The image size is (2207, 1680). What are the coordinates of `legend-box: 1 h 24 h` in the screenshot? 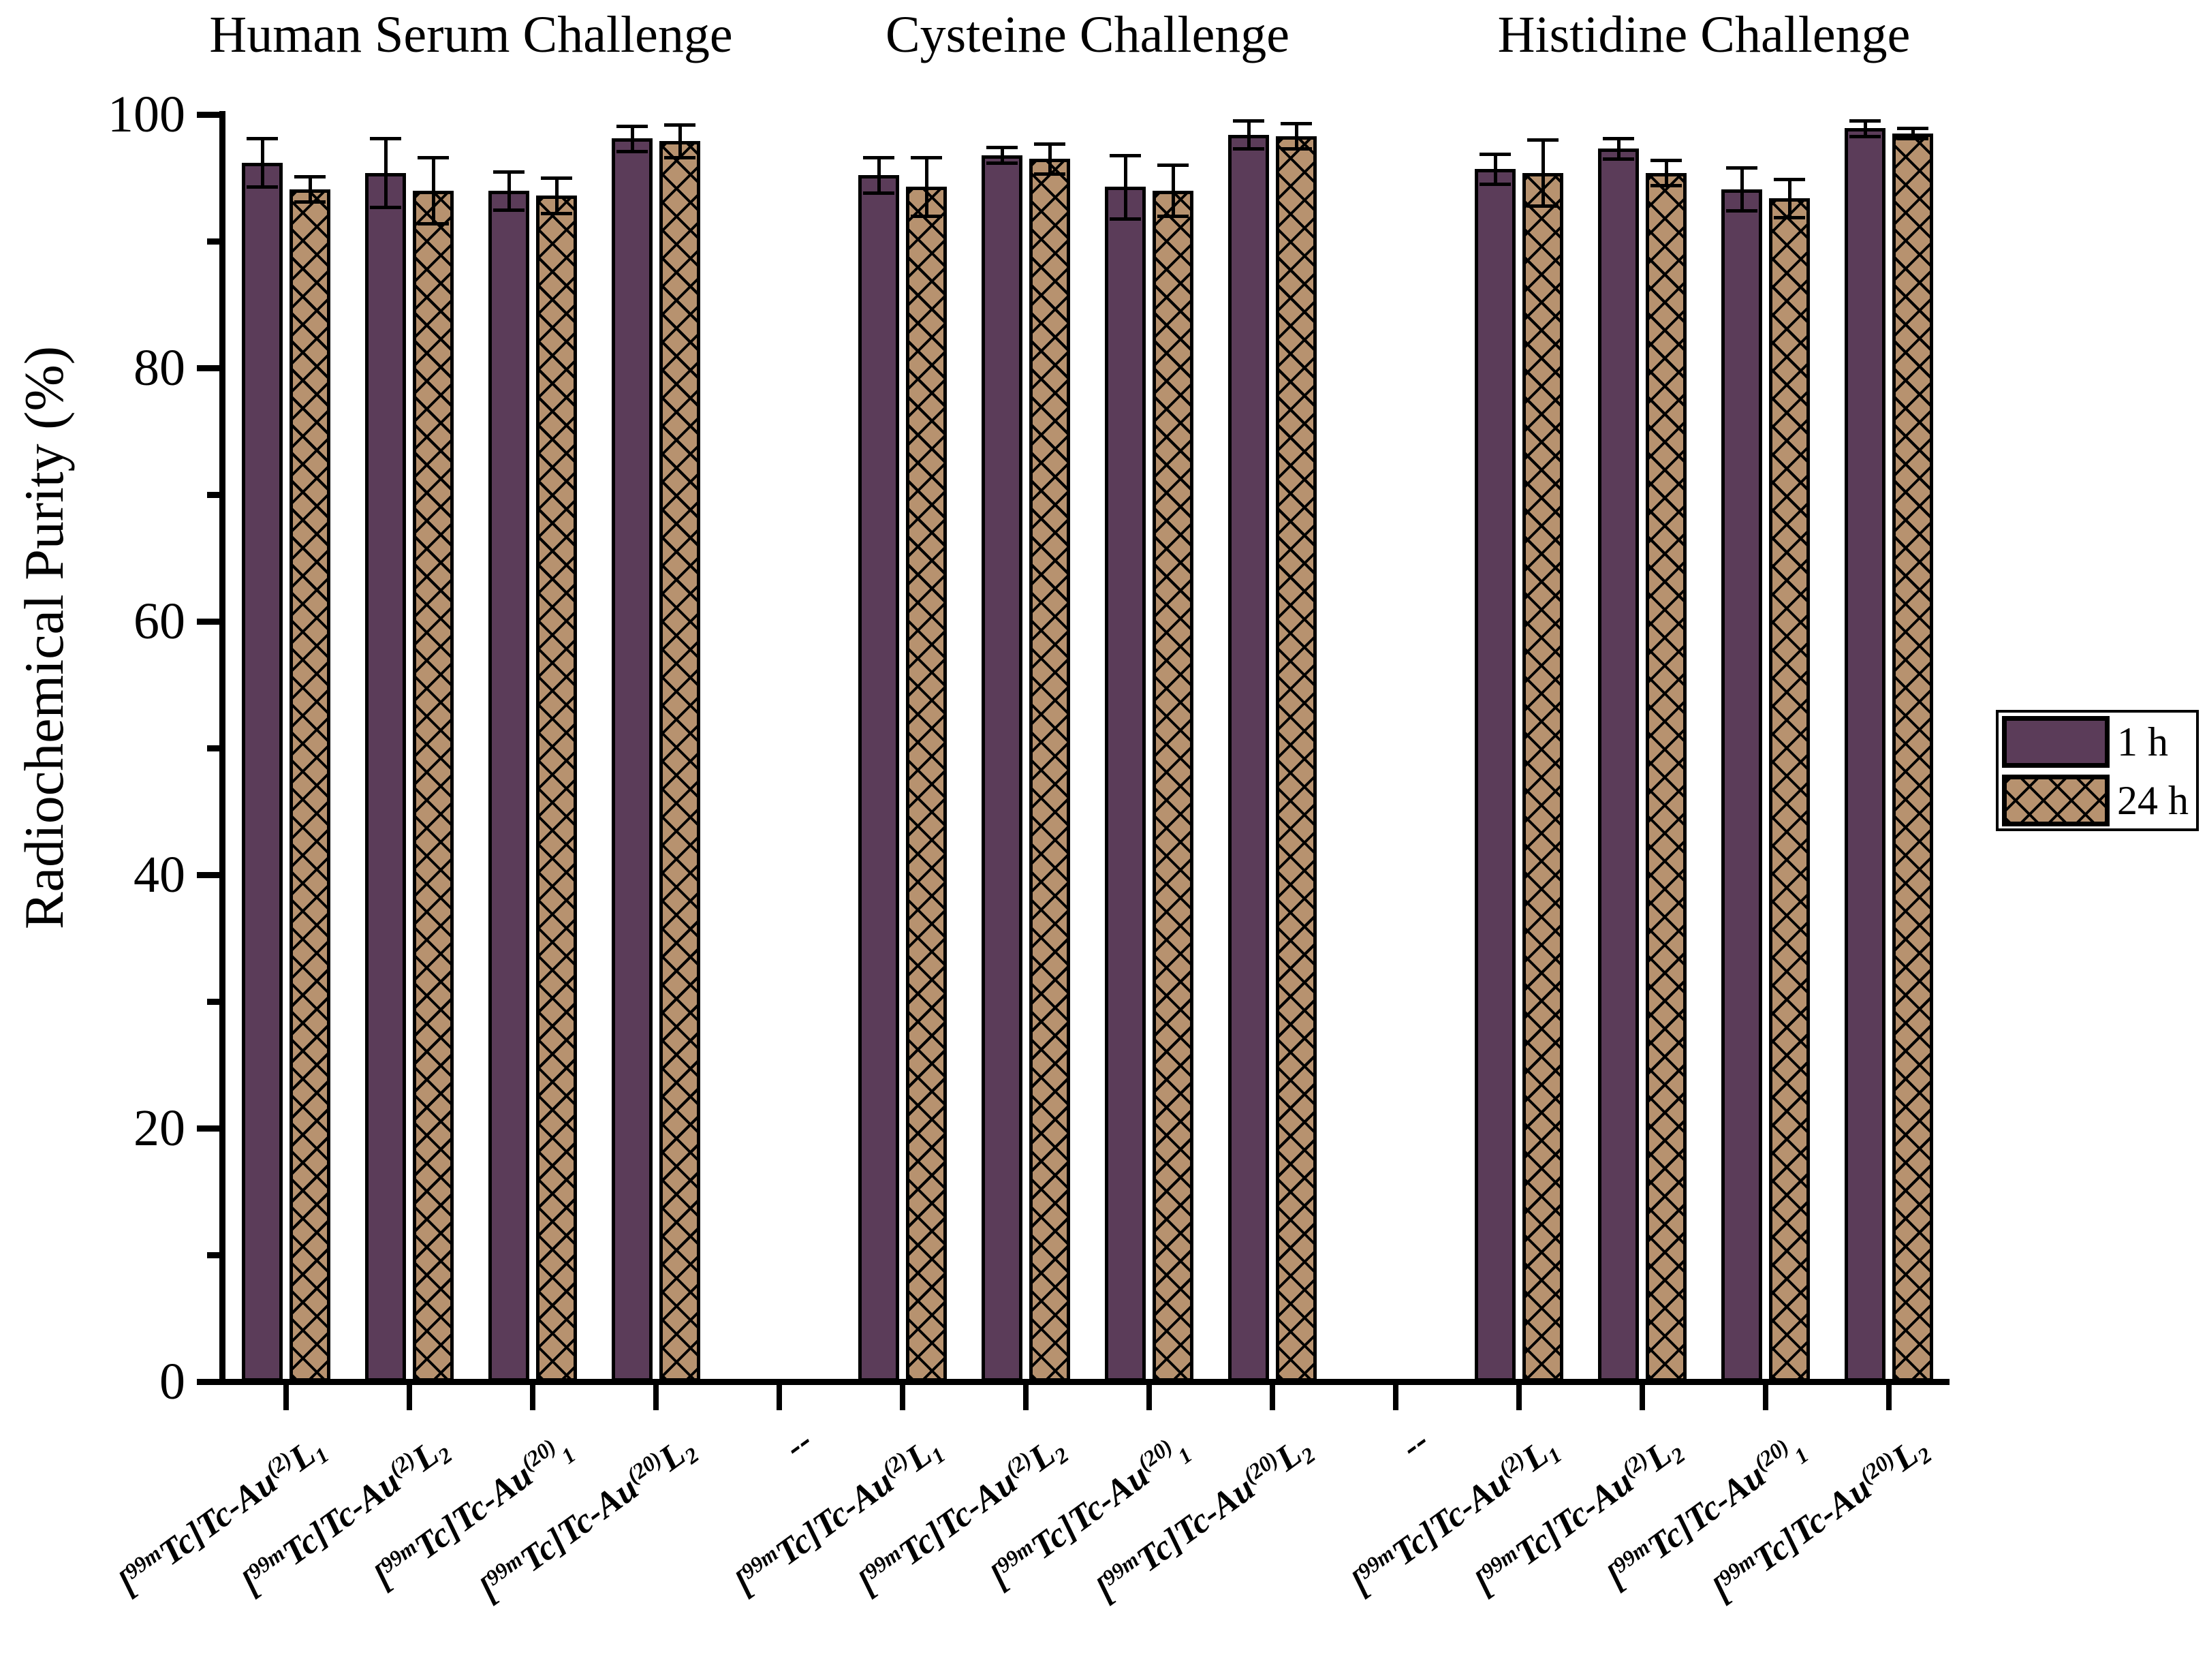 It's located at (2097, 770).